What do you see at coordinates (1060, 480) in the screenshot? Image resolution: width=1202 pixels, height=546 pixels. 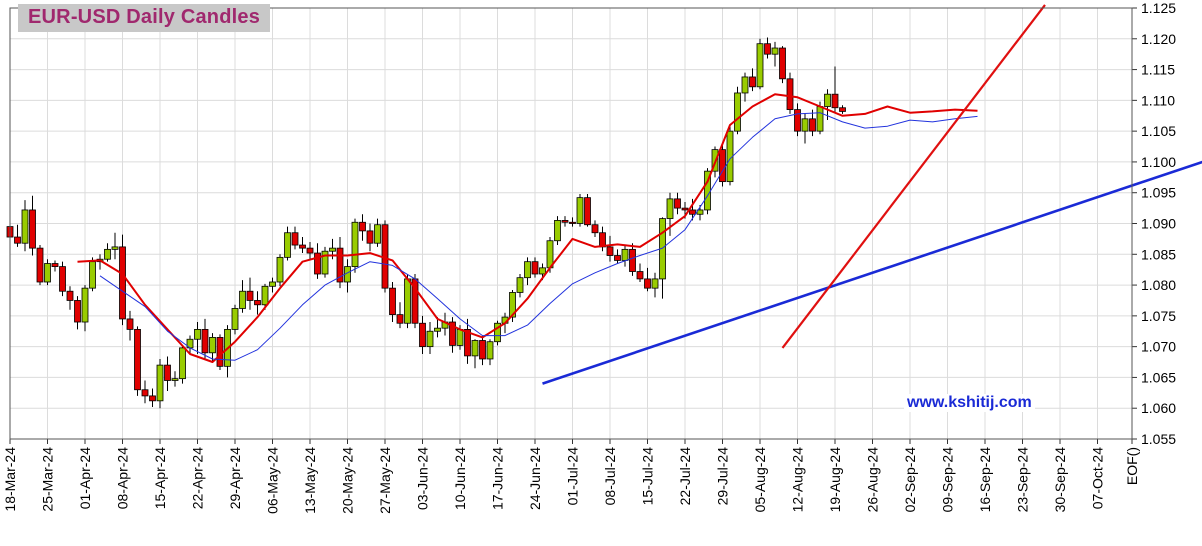 I see `x-tick-label: 30-Sep-24` at bounding box center [1060, 480].